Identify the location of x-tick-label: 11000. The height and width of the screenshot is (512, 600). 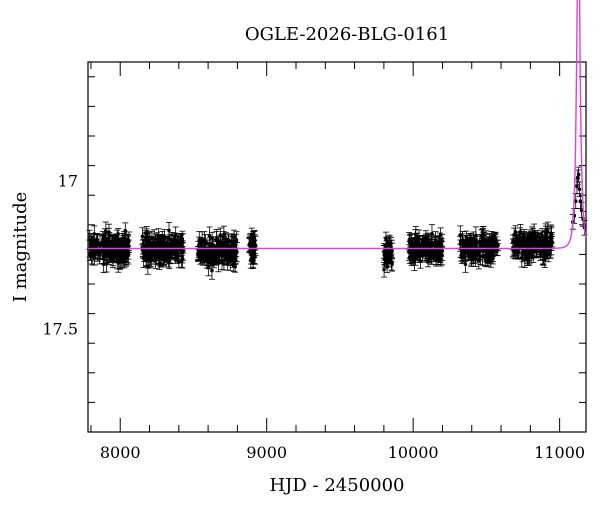
(559, 452).